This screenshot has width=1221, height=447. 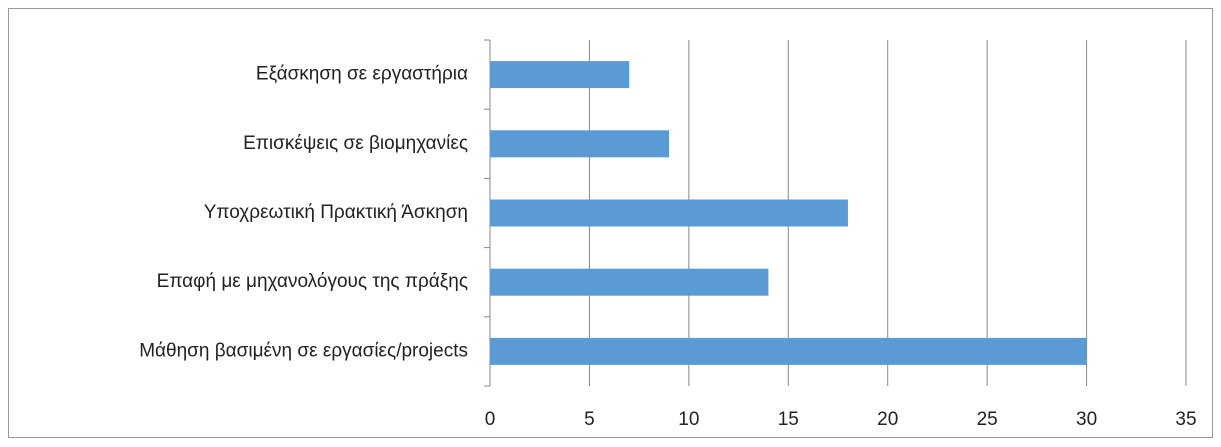 What do you see at coordinates (303, 350) in the screenshot?
I see `y-tick-label: Μάθηση βασιμένη σε εργασίες/projects` at bounding box center [303, 350].